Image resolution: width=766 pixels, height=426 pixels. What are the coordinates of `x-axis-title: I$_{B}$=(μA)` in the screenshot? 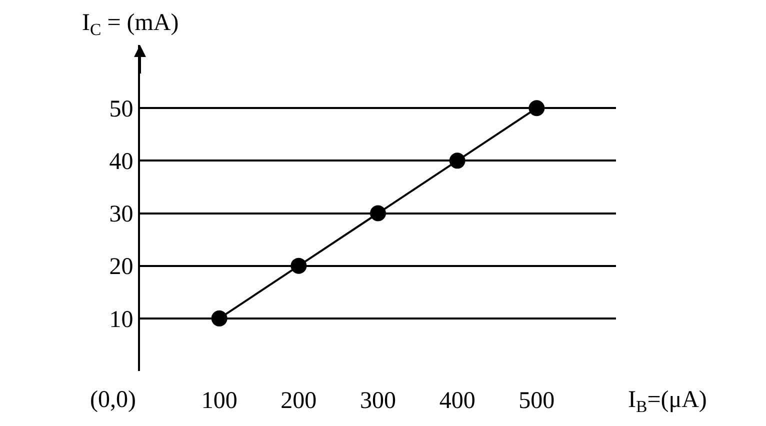 It's located at (667, 401).